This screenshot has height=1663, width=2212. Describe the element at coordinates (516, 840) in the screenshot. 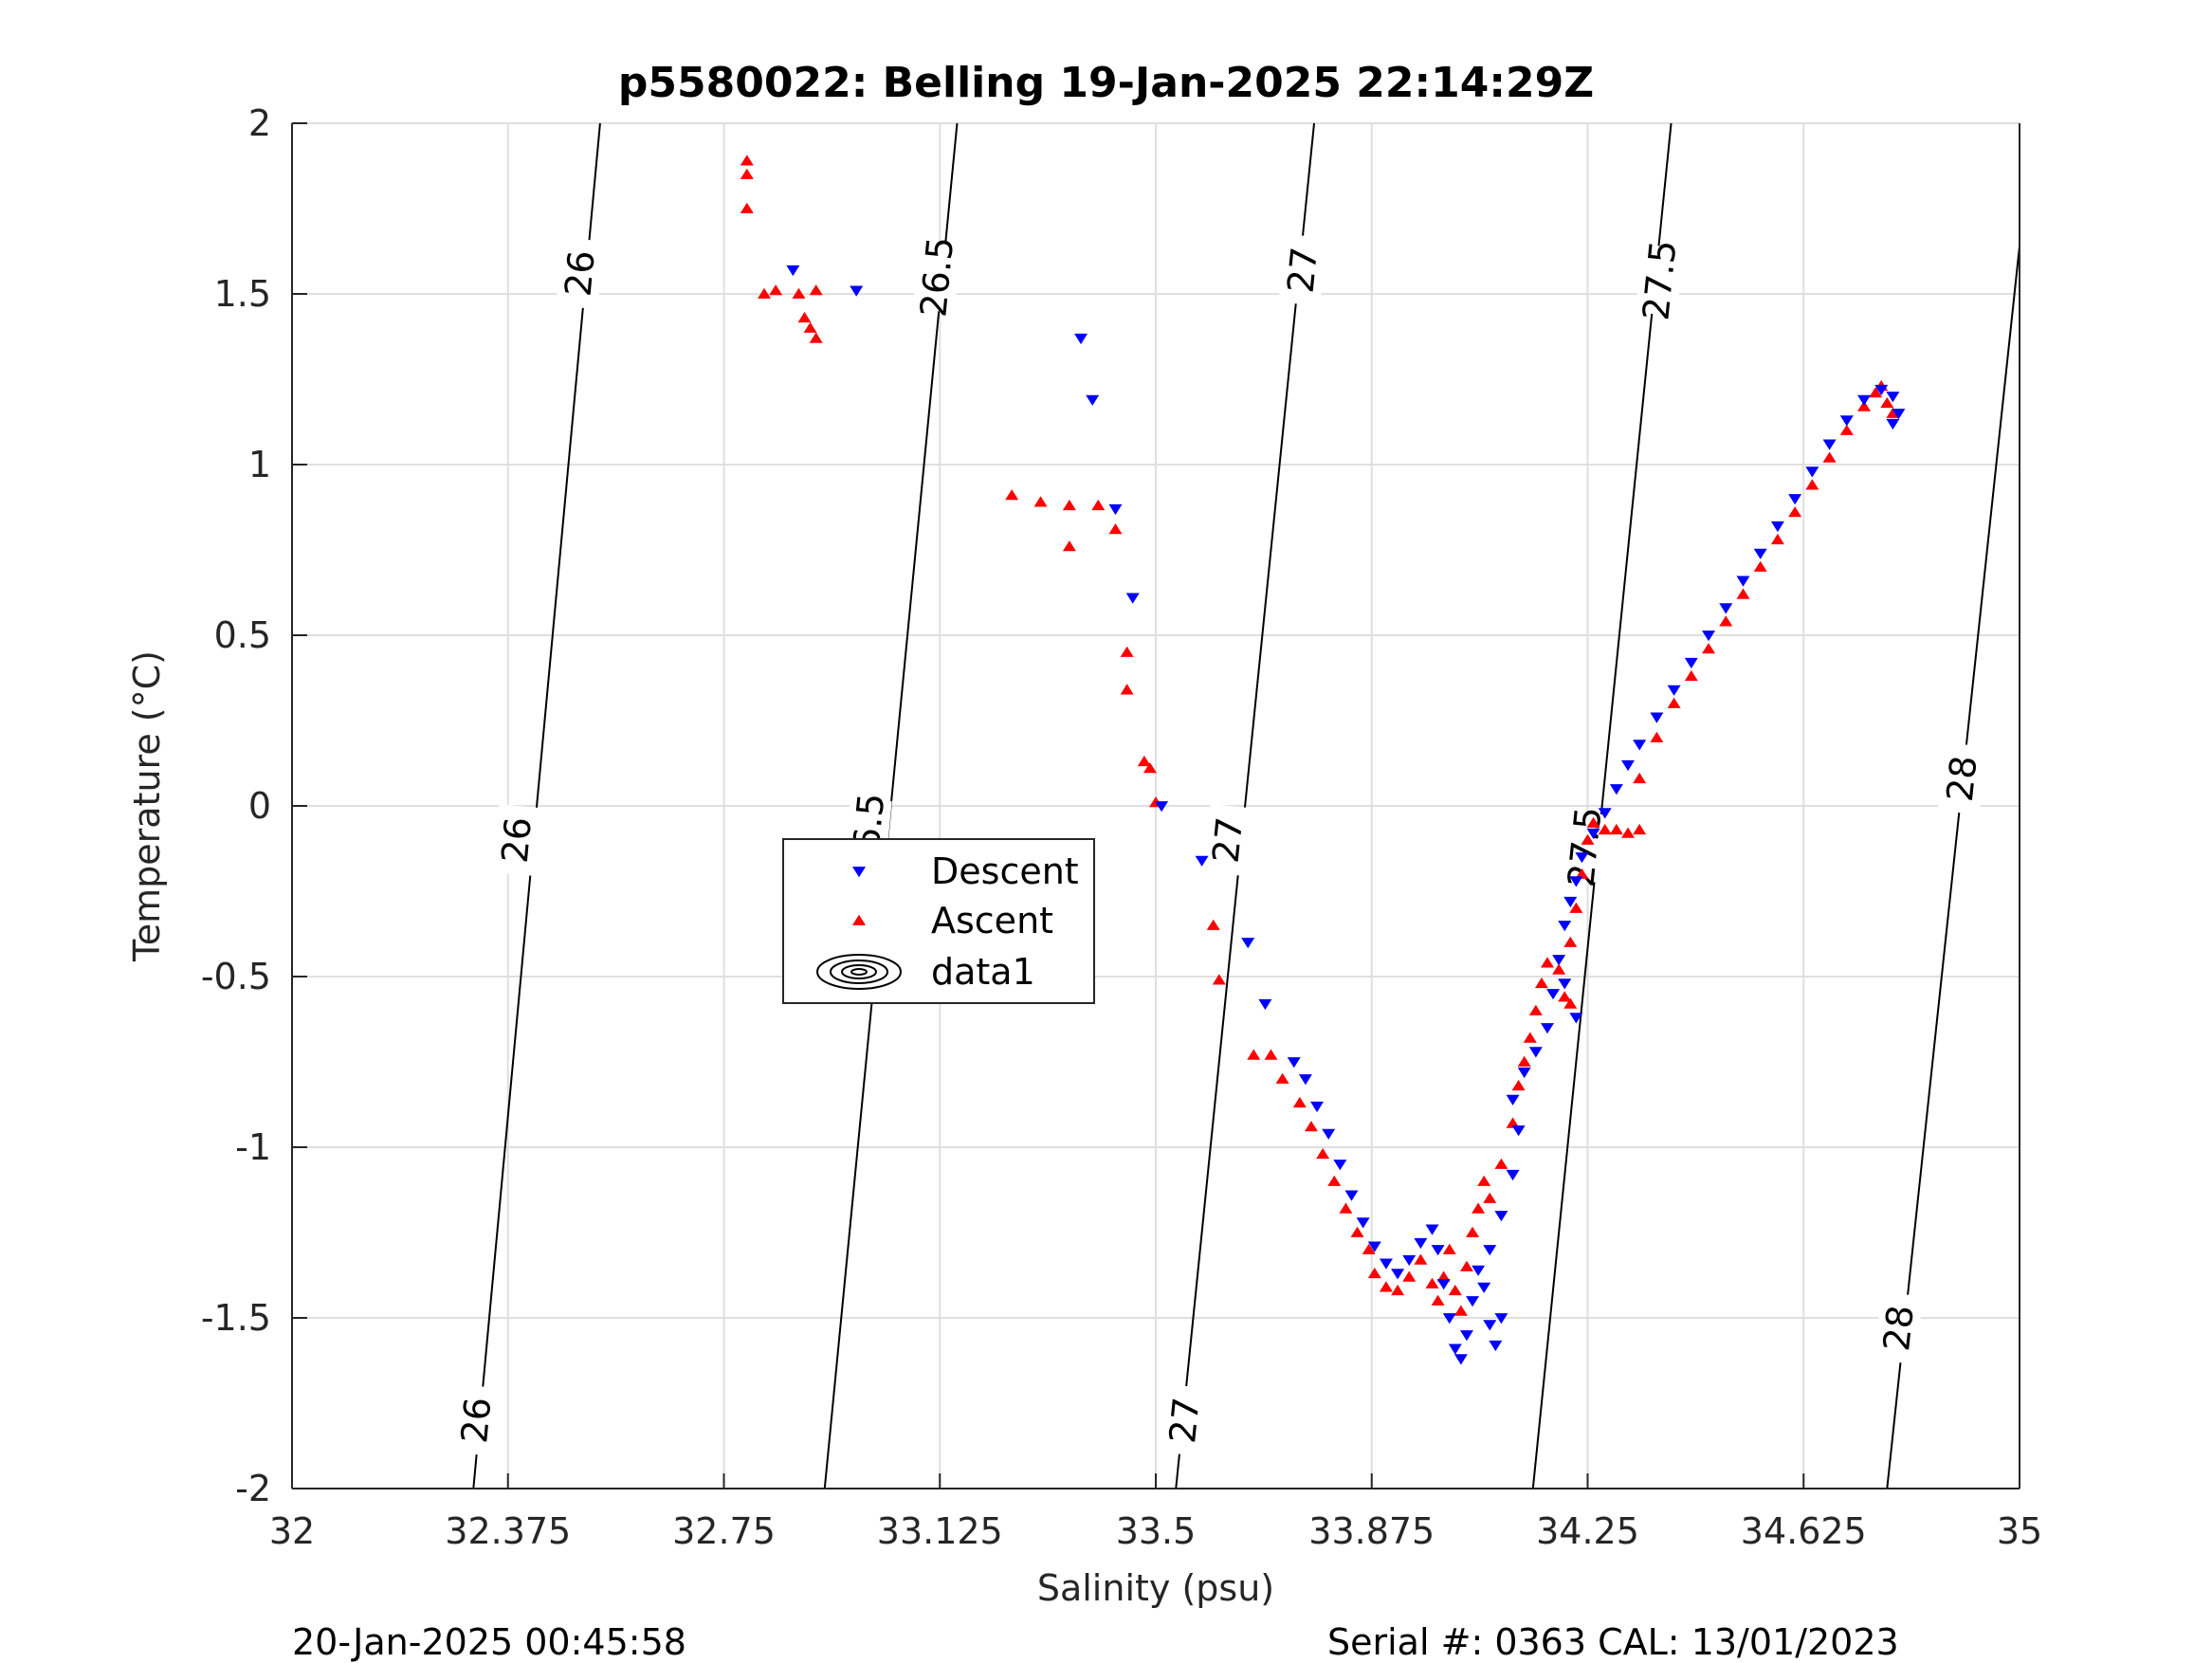

I see `isopycnal-label: 26` at that location.